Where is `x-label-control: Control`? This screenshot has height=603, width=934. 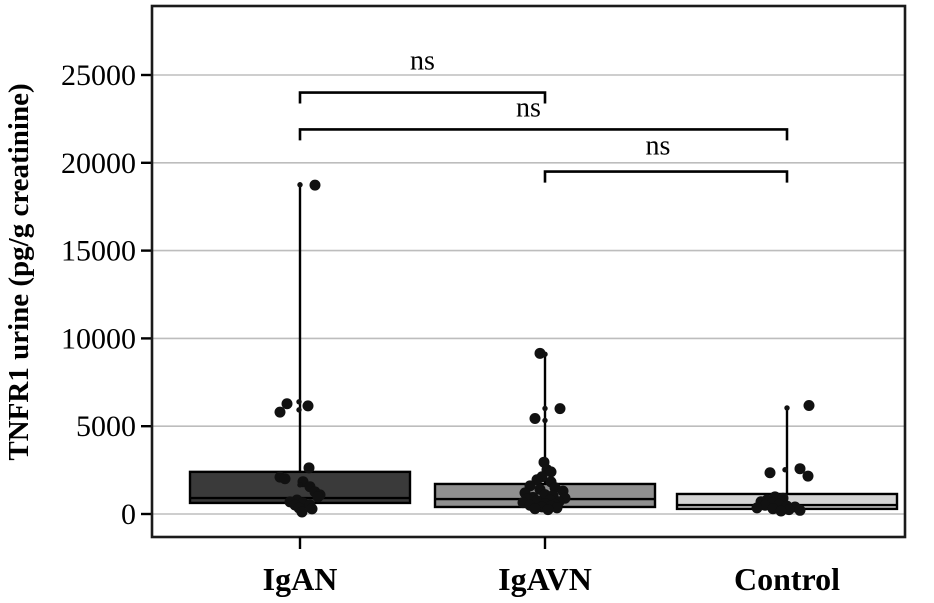
x-label-control: Control is located at coordinates (787, 579).